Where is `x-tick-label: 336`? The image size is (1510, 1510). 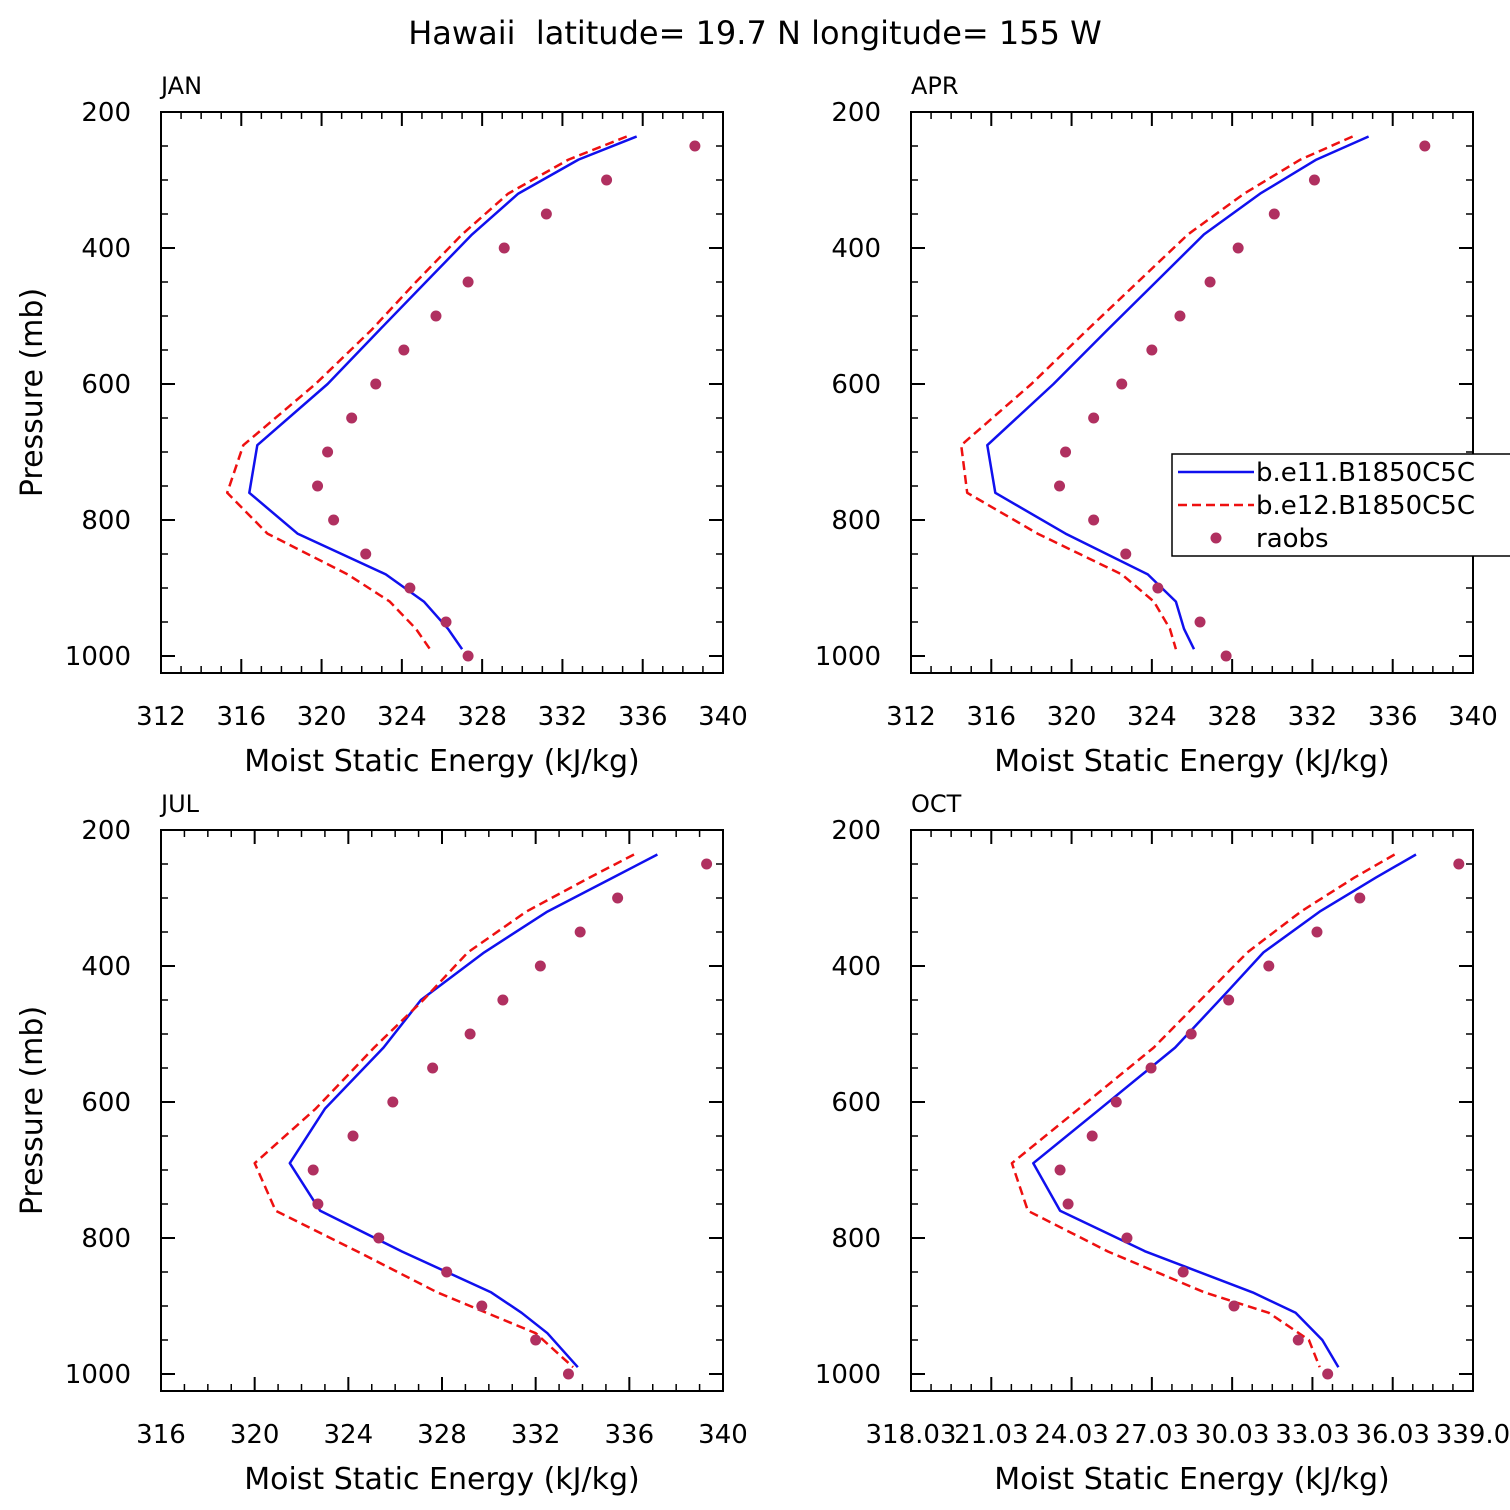
x-tick-label: 336 is located at coordinates (1393, 717).